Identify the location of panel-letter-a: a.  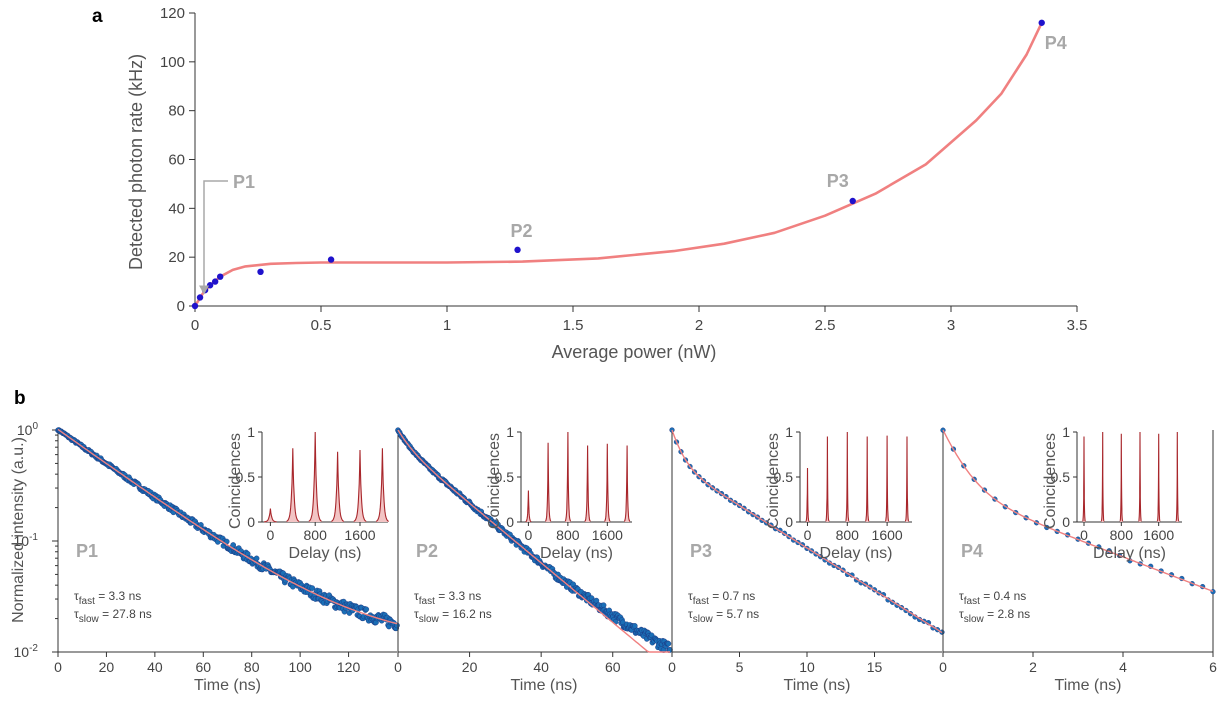
(97, 16).